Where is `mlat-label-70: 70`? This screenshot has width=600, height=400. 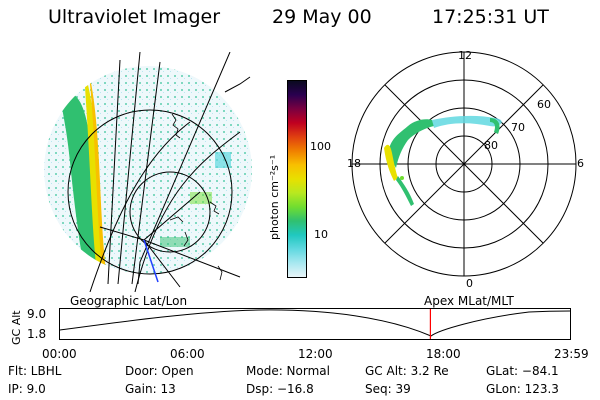 mlat-label-70: 70 is located at coordinates (518, 127).